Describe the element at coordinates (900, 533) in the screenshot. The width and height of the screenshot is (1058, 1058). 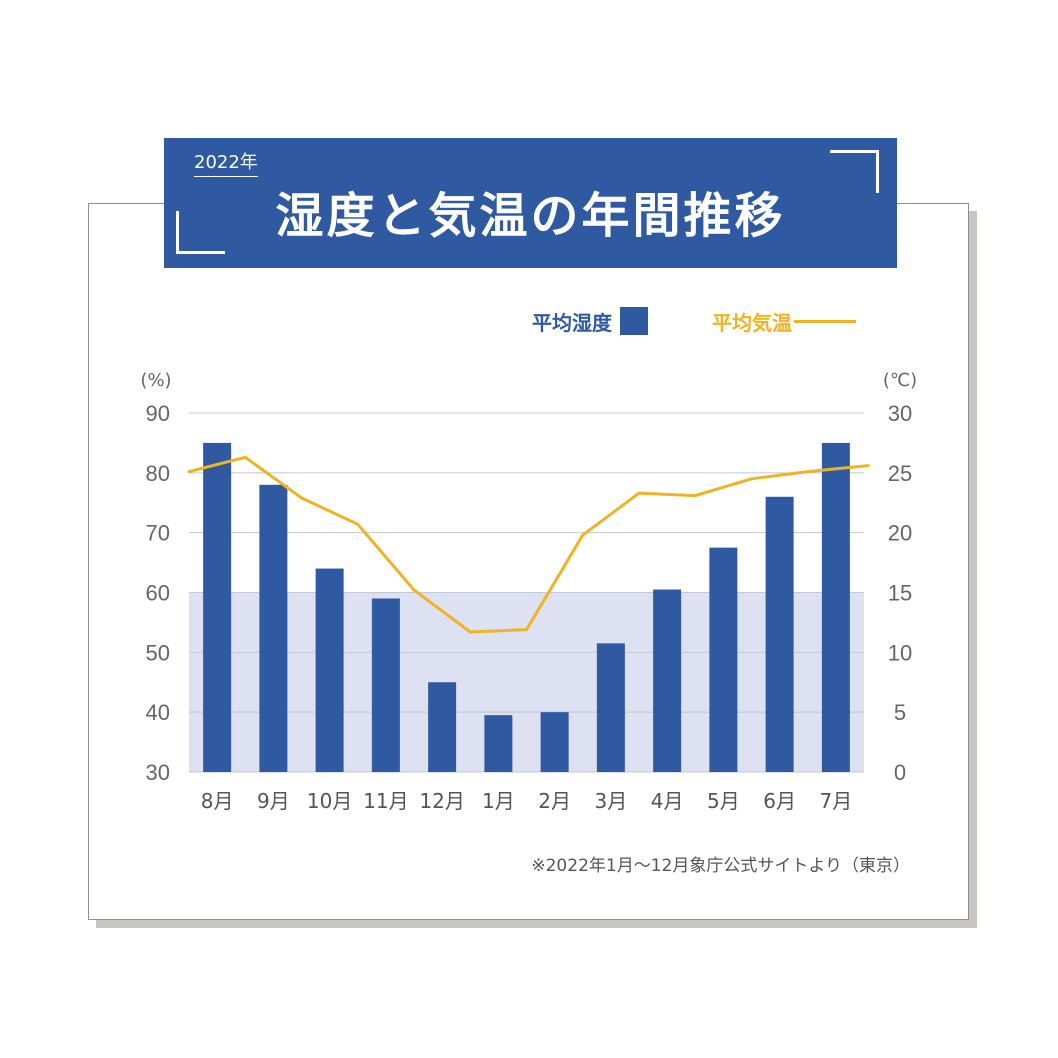
I see `y-right-tick-label: 20` at that location.